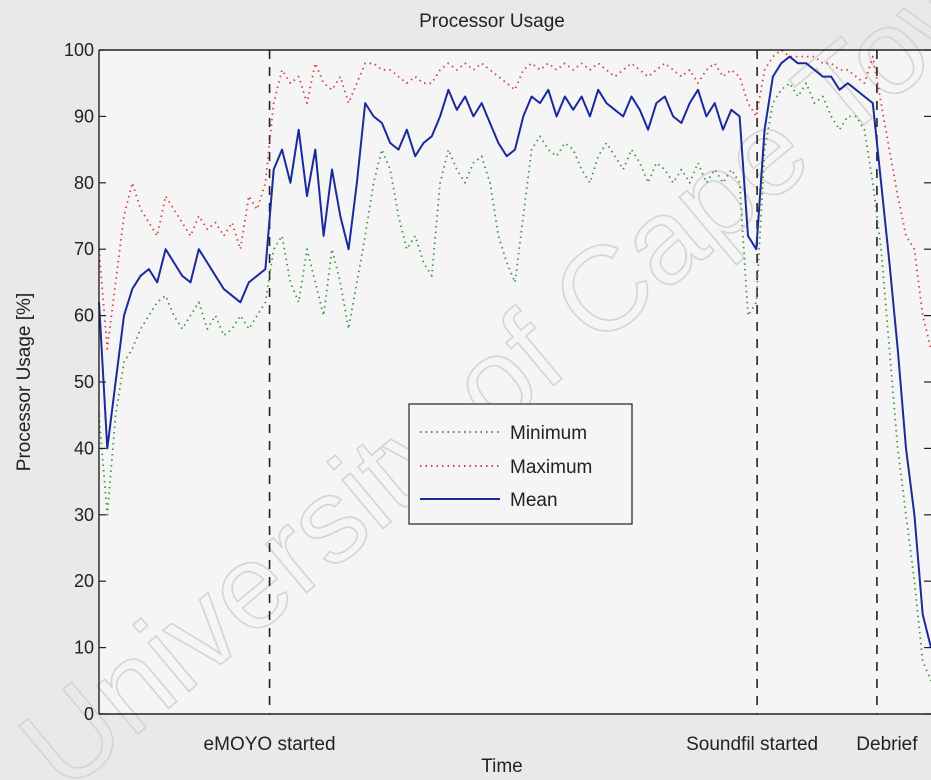  I want to click on legend-box, so click(520, 464).